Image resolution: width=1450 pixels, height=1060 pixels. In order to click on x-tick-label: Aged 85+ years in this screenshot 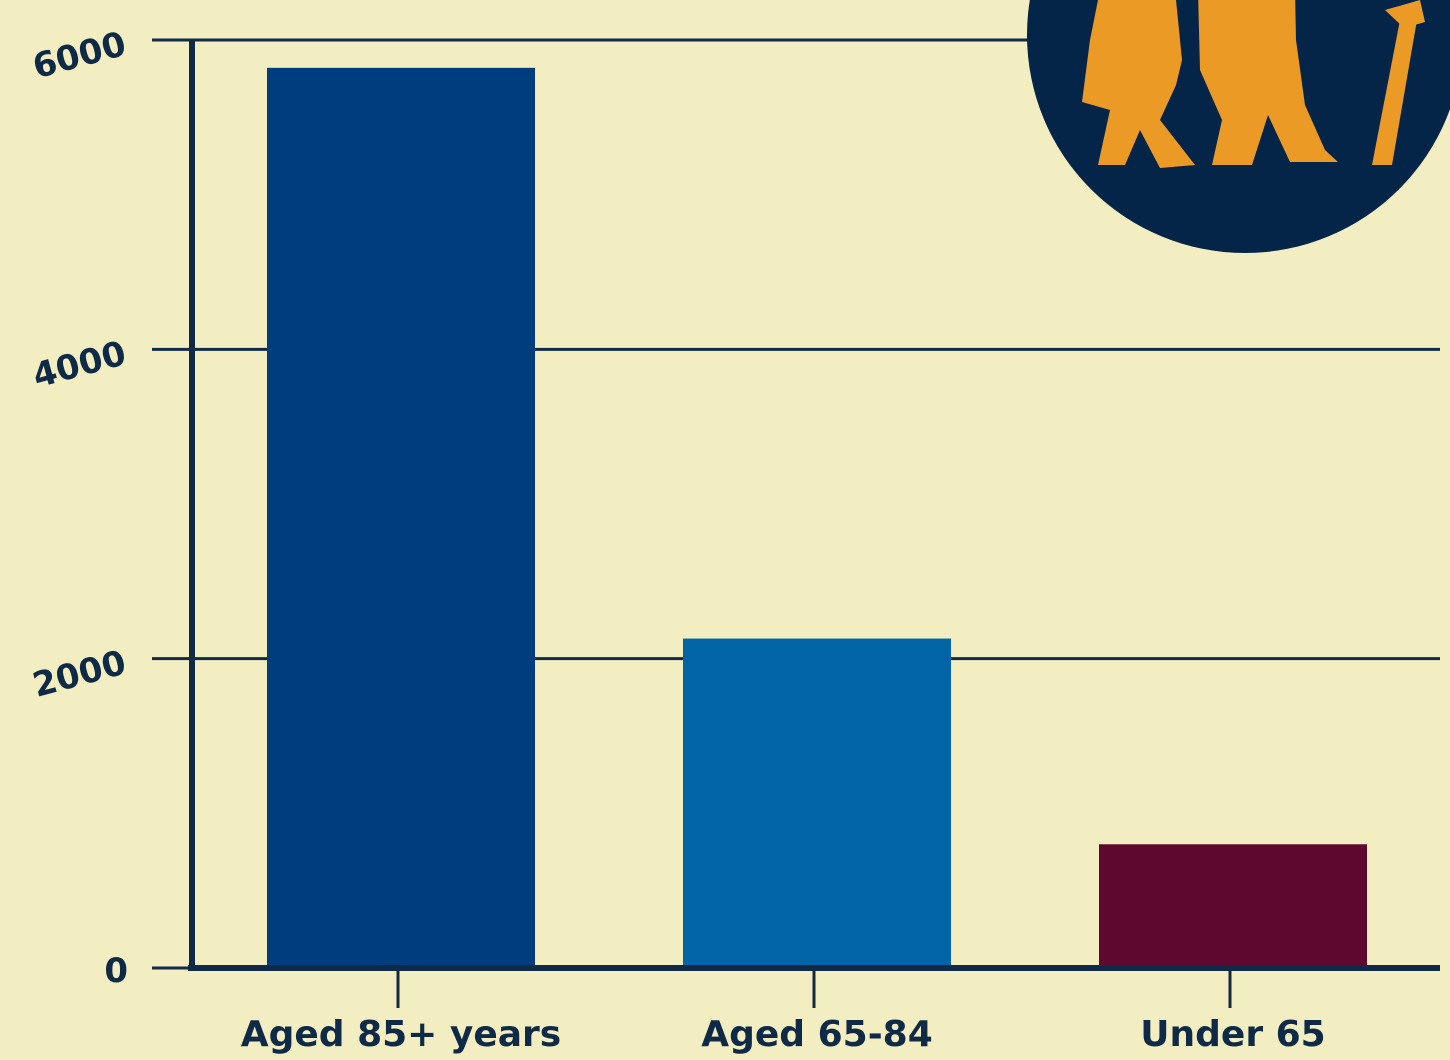, I will do `click(401, 1034)`.